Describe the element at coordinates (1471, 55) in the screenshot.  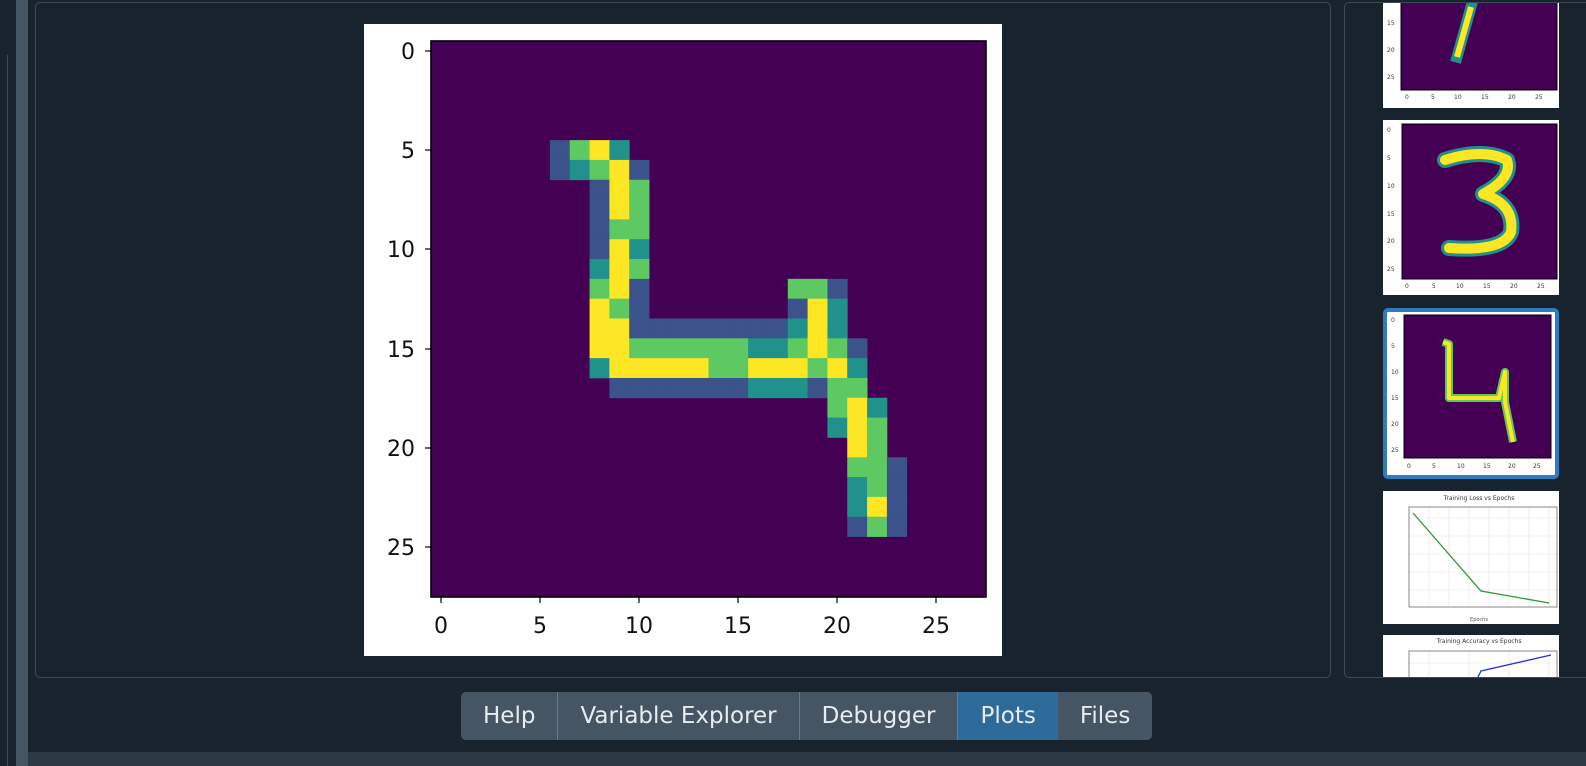
I see `plot-thumbnail: 15 20 25 0 5 10 15 20 25` at that location.